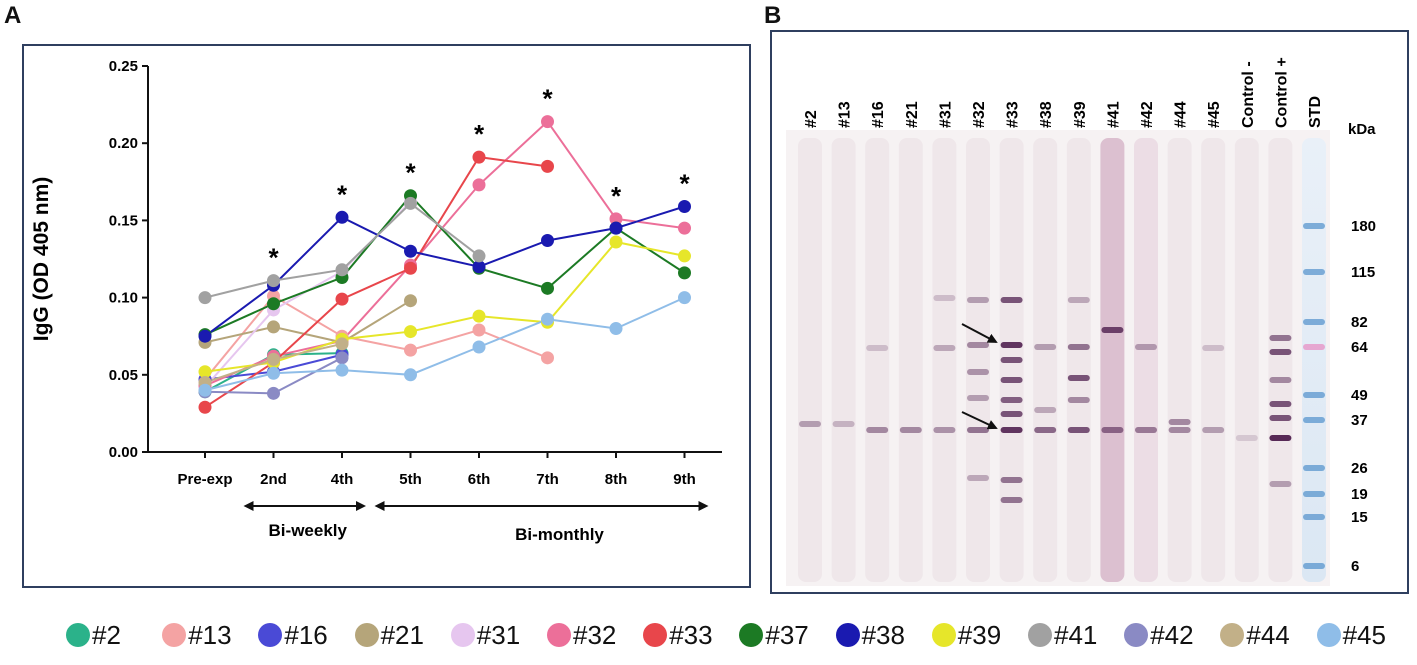 The image size is (1417, 665). I want to click on kda-marker-label: 26, so click(1359, 468).